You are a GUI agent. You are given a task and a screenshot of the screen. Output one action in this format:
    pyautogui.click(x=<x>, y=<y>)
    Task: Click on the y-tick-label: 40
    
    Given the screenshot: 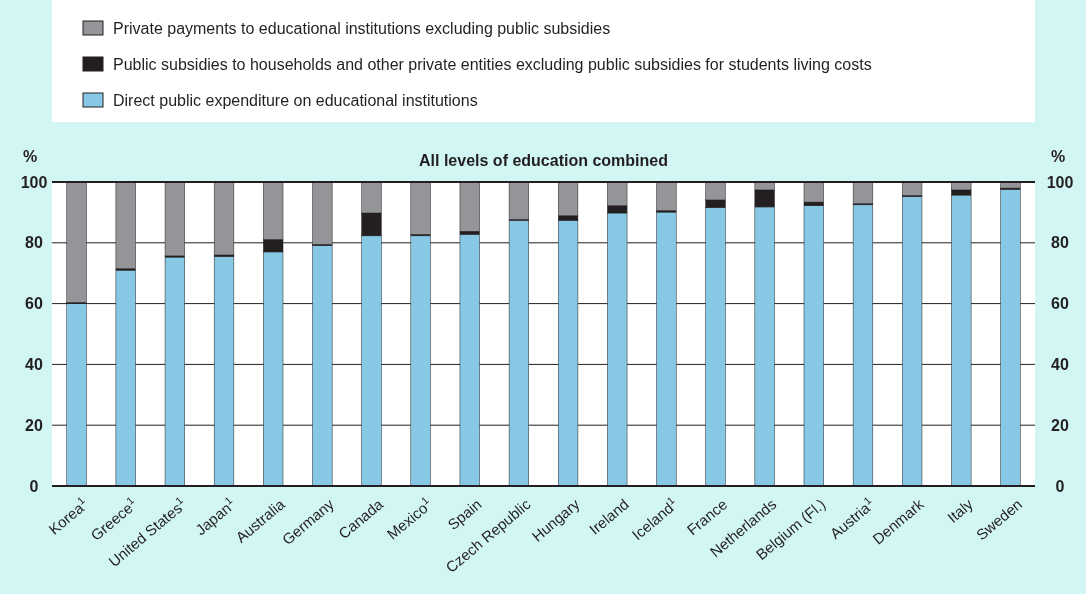 What is the action you would take?
    pyautogui.click(x=34, y=364)
    